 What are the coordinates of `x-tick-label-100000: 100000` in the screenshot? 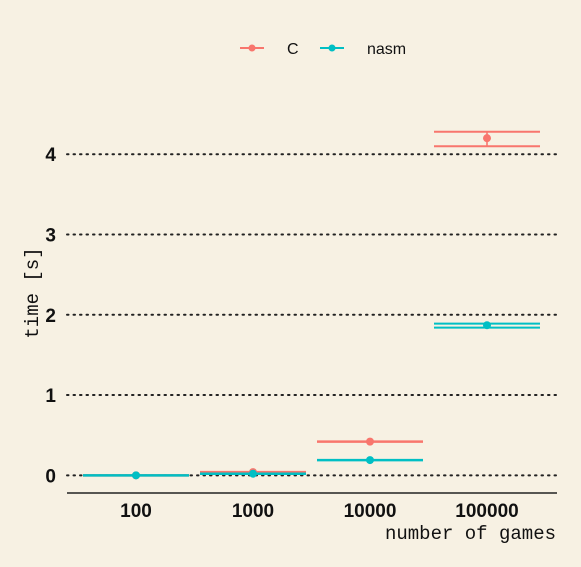 It's located at (486, 511).